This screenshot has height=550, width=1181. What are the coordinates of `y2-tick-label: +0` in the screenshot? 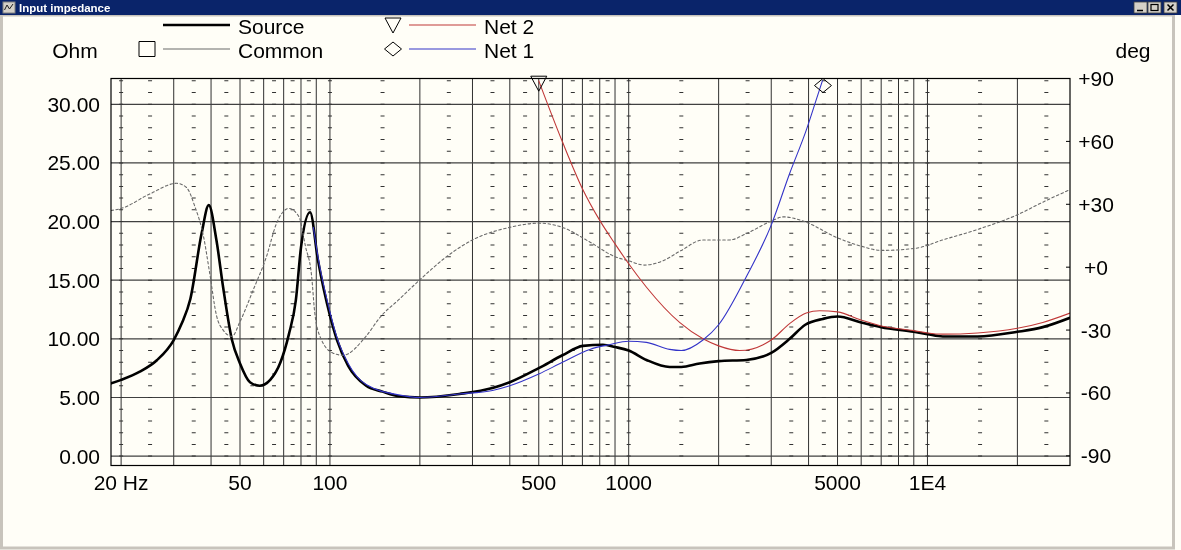 It's located at (1096, 267).